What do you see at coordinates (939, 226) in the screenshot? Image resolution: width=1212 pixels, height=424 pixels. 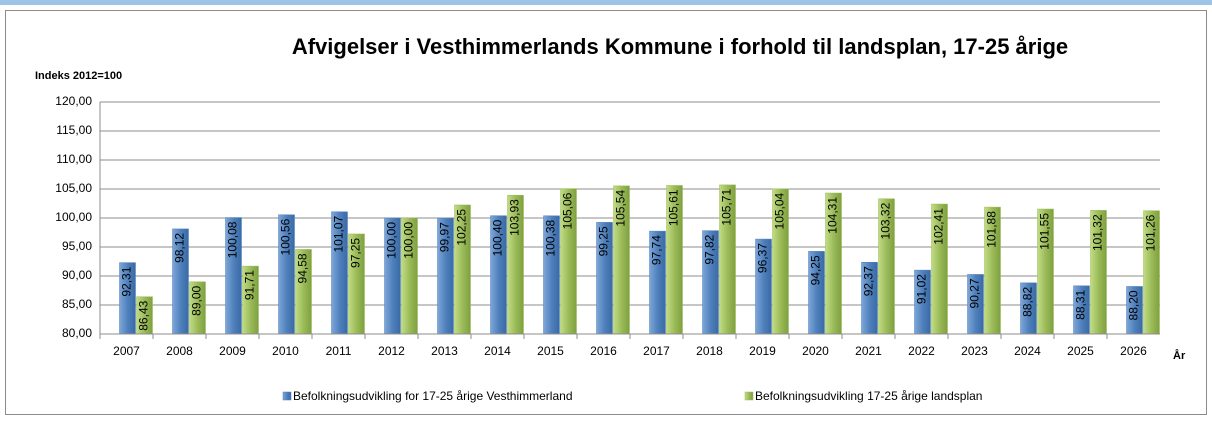 I see `value-label: 102,41` at bounding box center [939, 226].